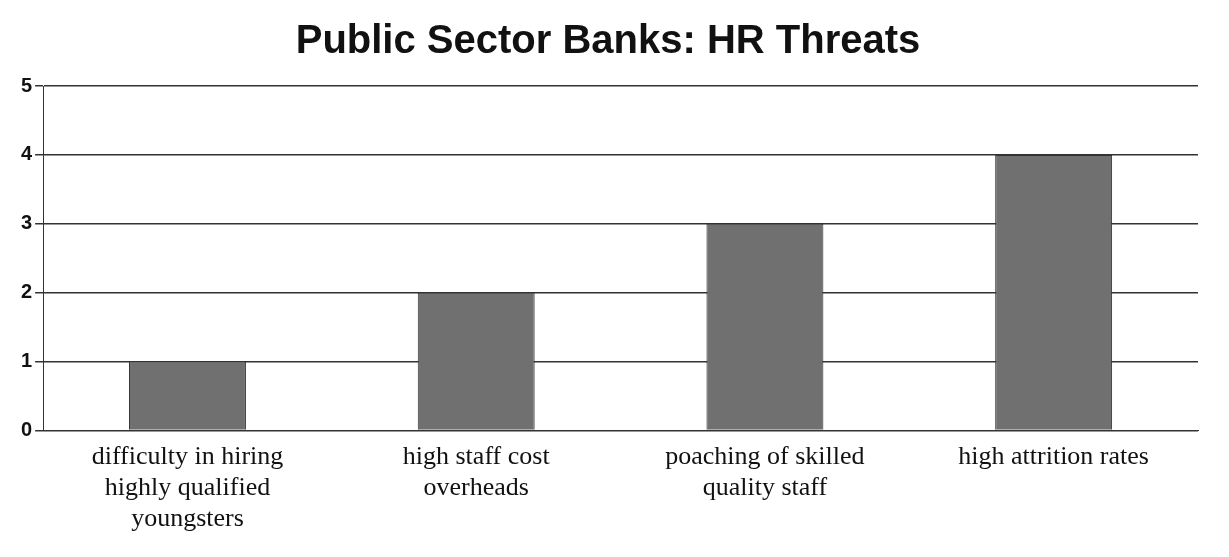 The width and height of the screenshot is (1229, 557). Describe the element at coordinates (27, 428) in the screenshot. I see `y-tick-label: 0` at that location.